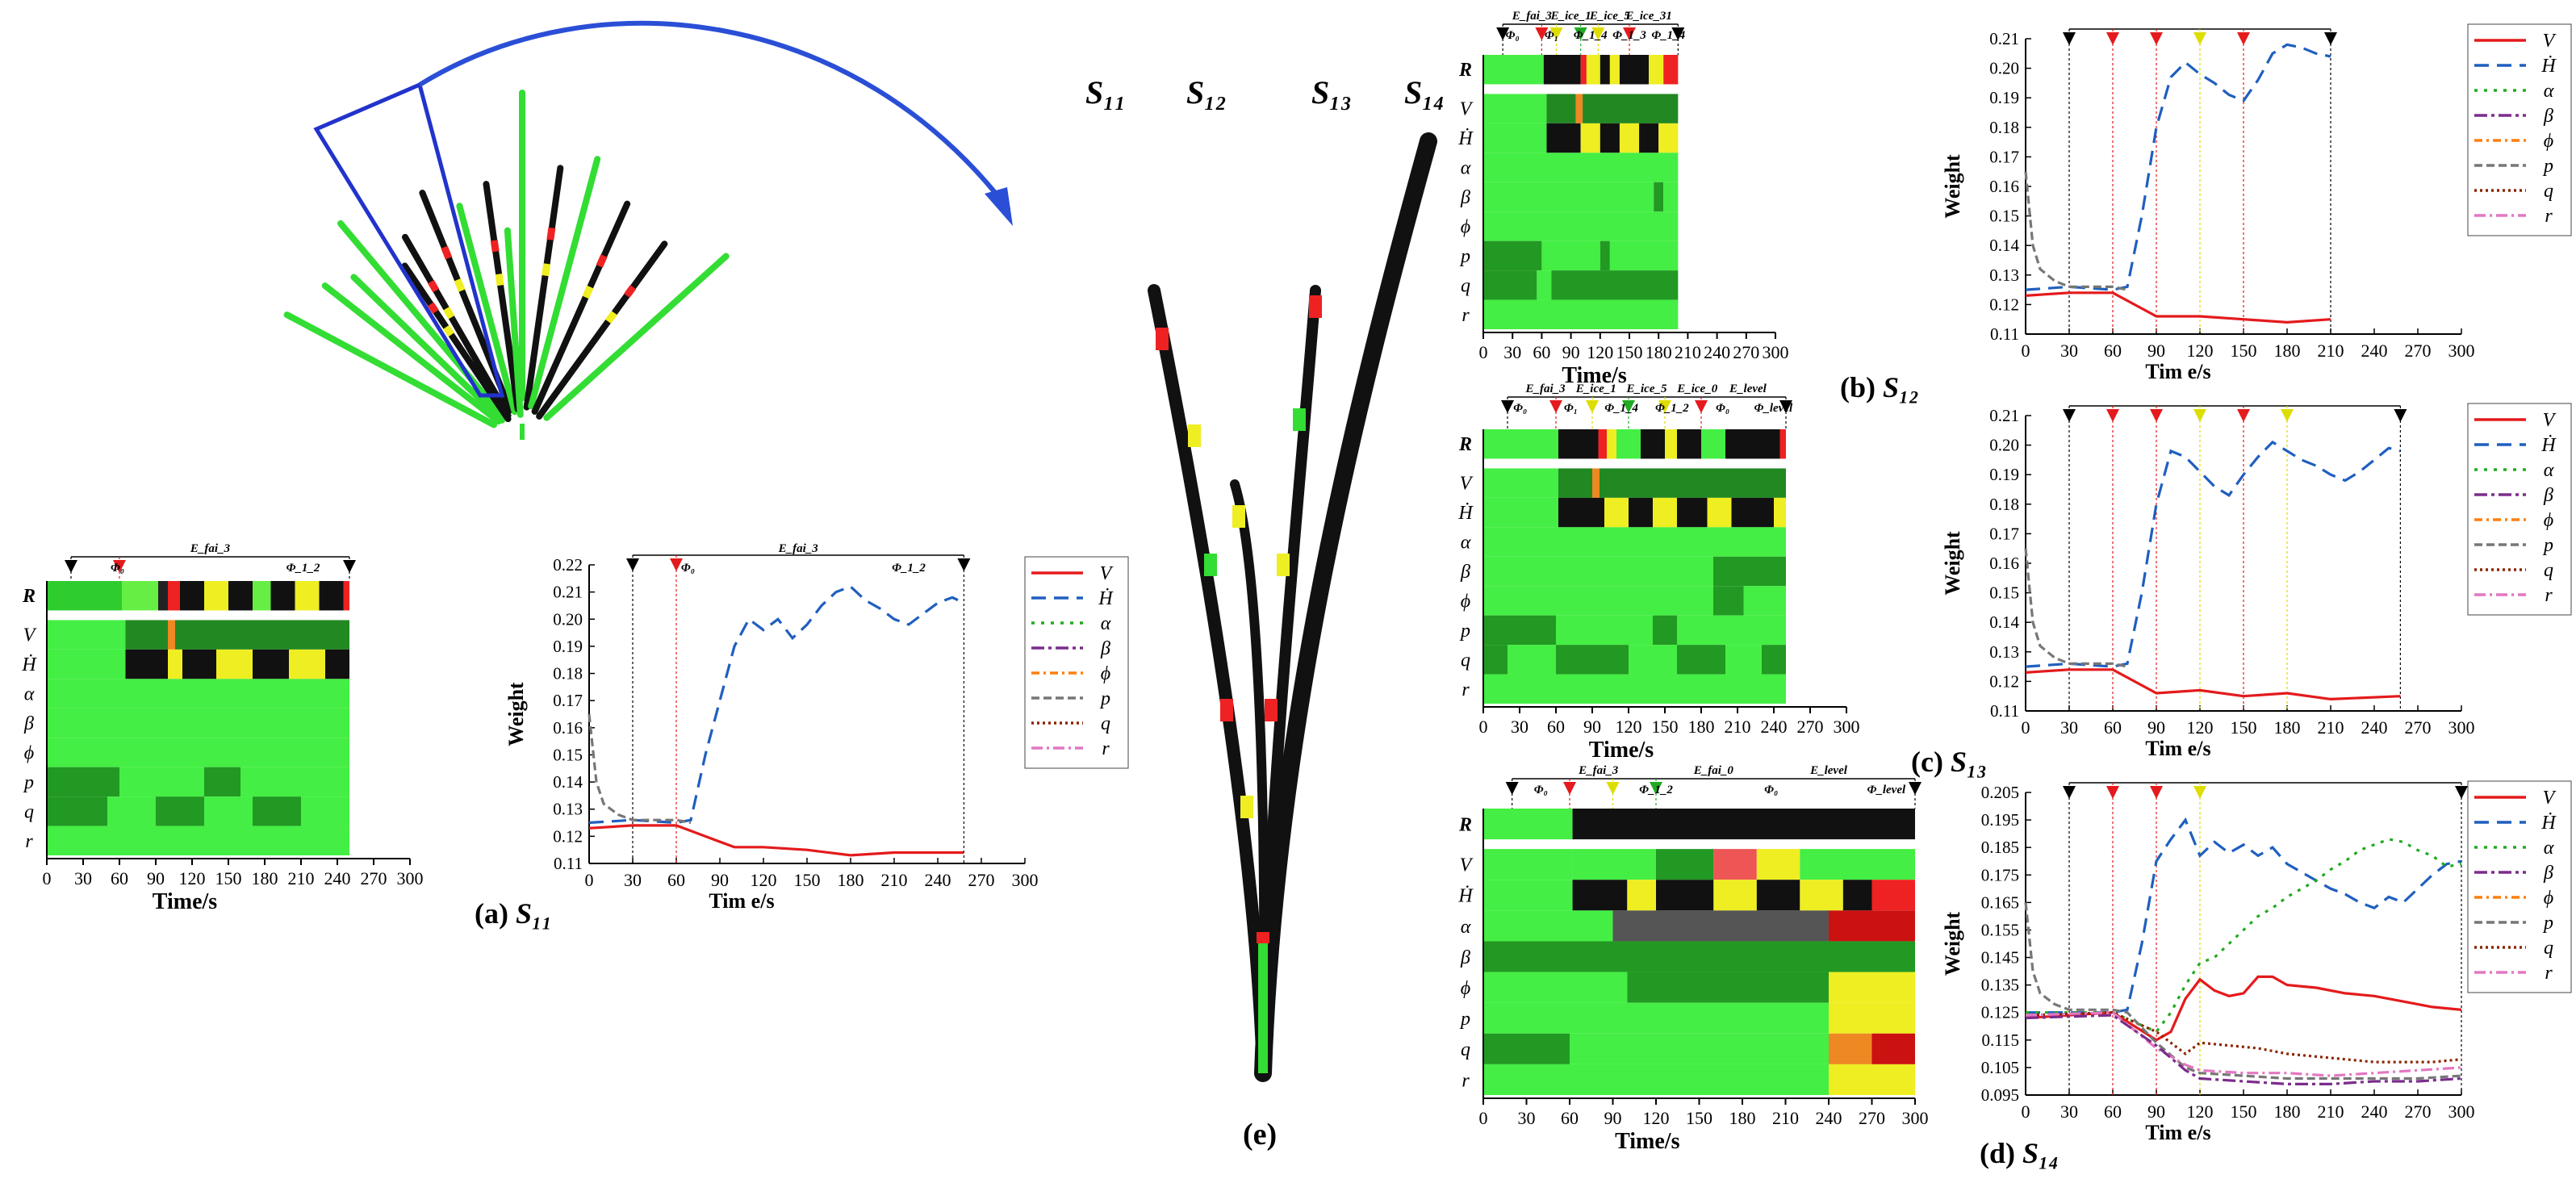  I want to click on phase-label: E_ice_1, so click(1570, 16).